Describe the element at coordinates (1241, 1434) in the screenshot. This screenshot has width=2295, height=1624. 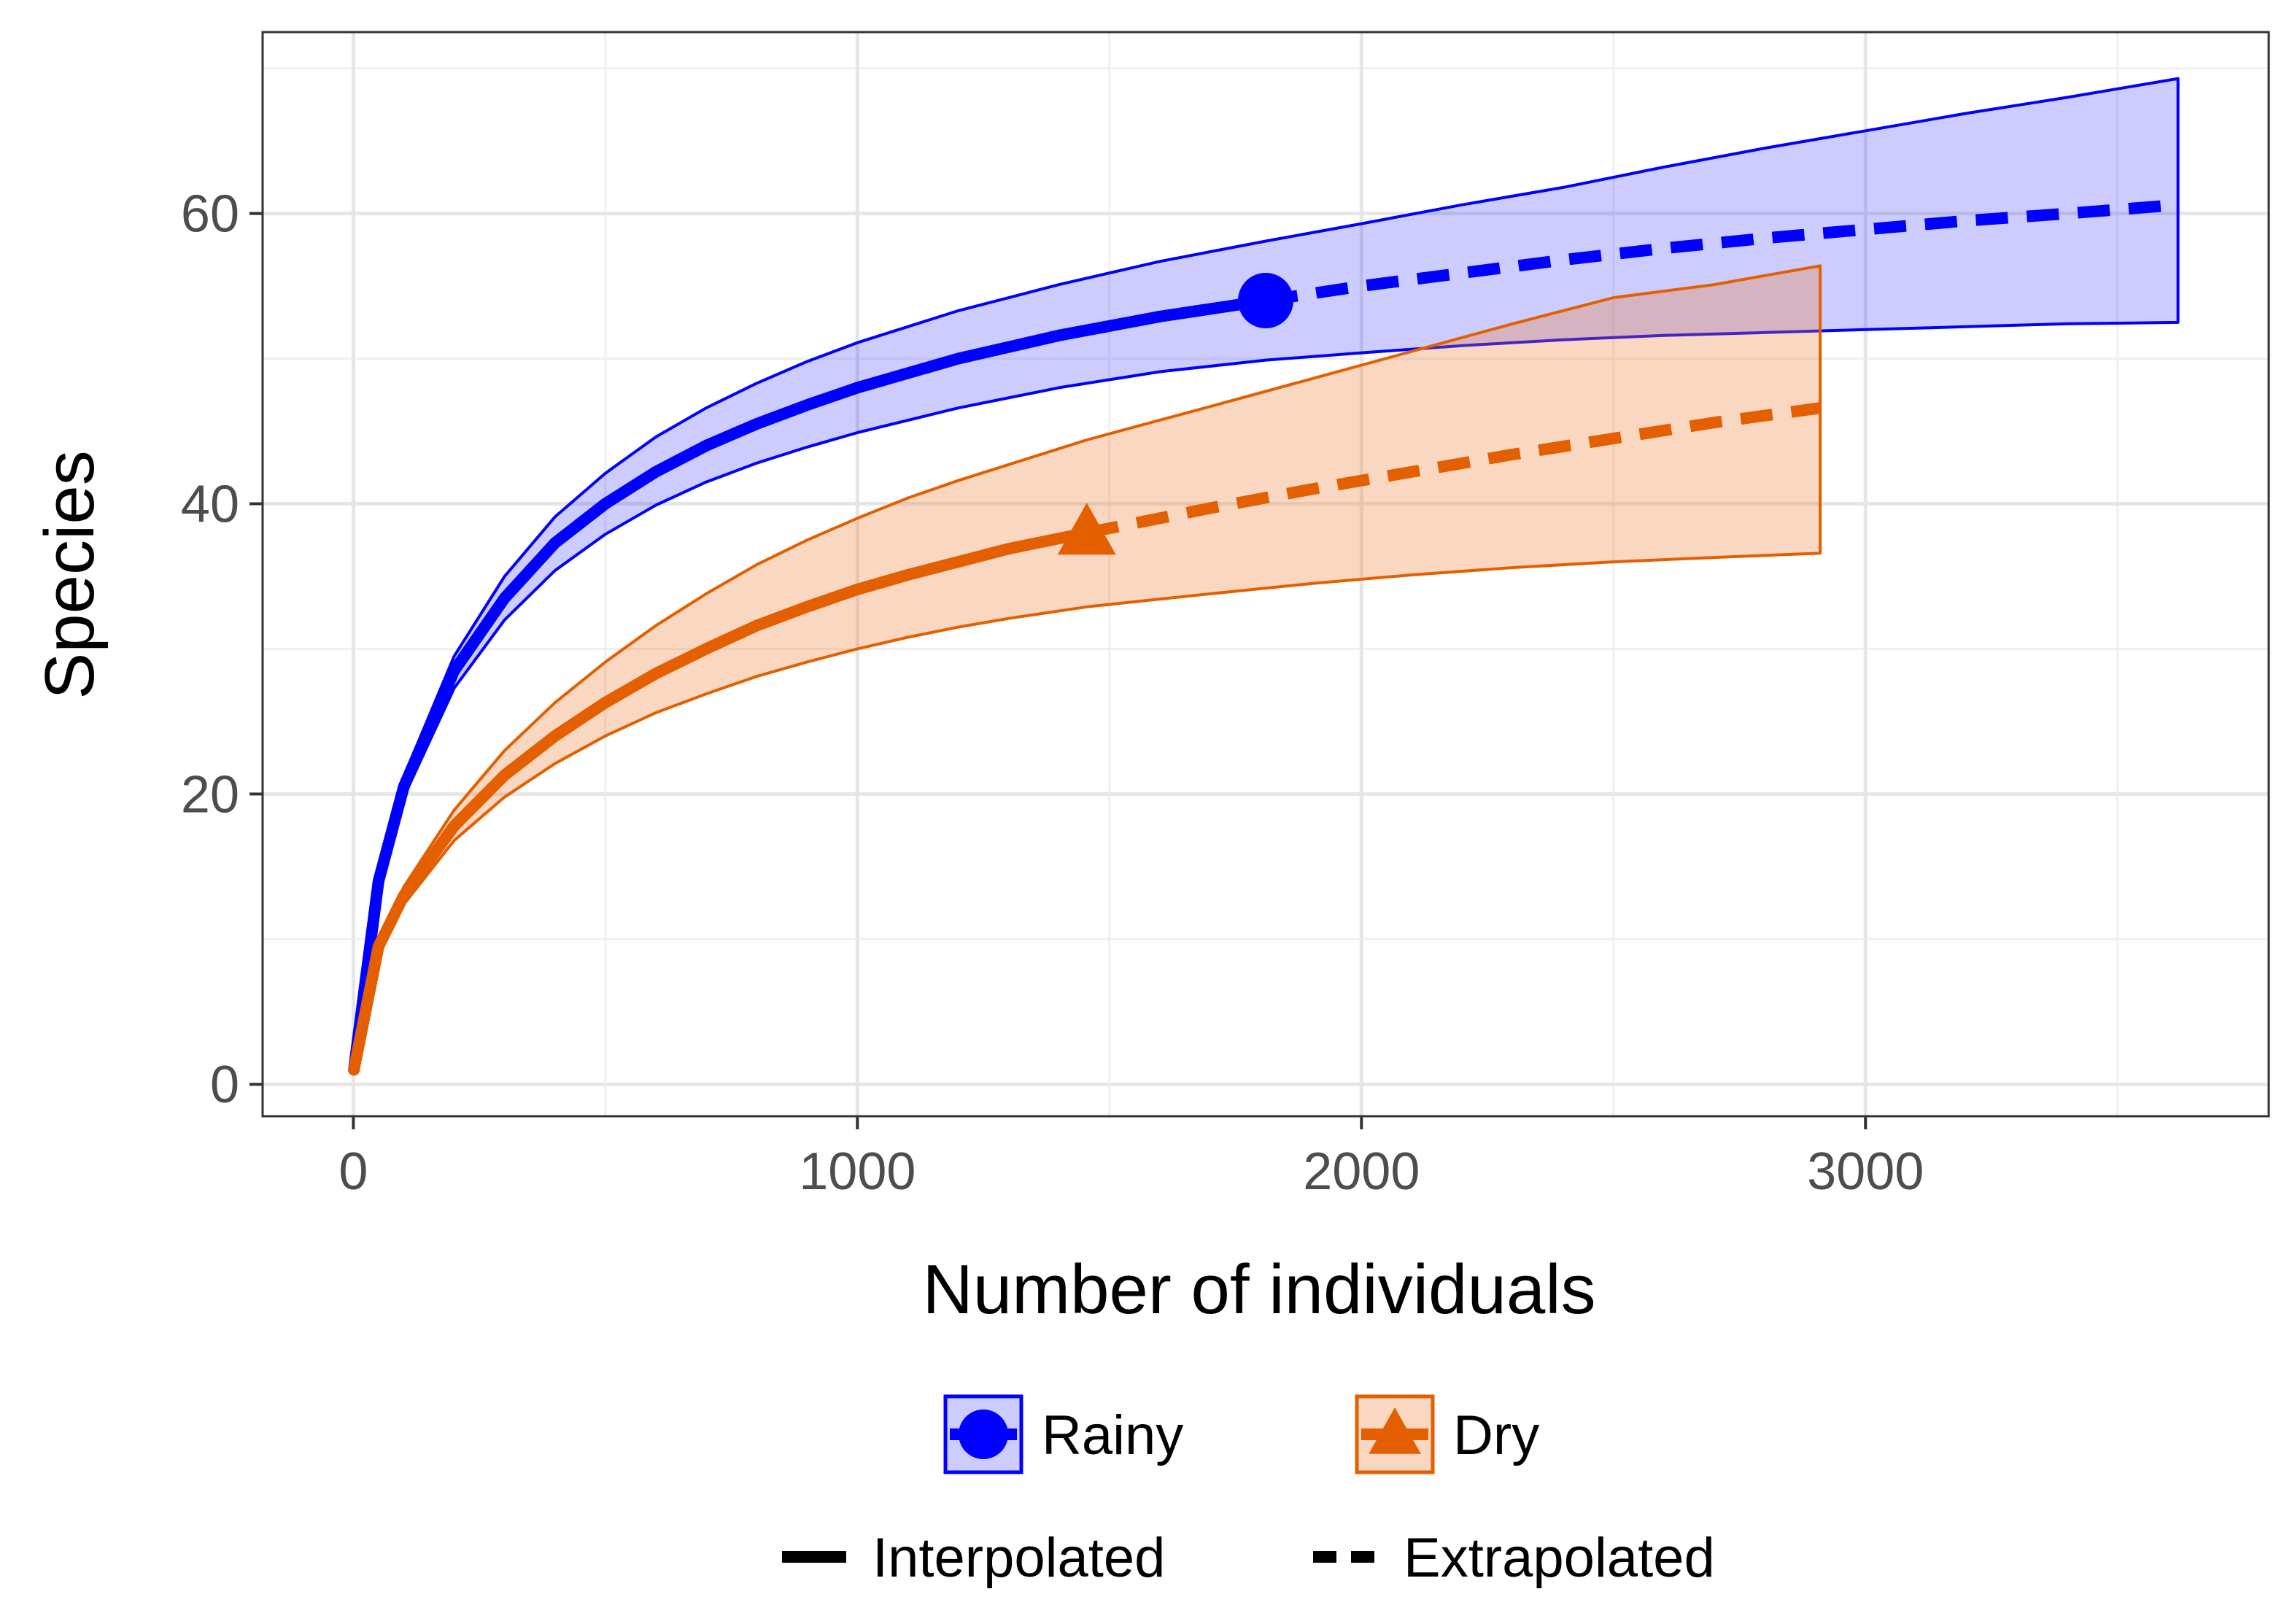
I see `legend-group-row: Rainy Dry` at that location.